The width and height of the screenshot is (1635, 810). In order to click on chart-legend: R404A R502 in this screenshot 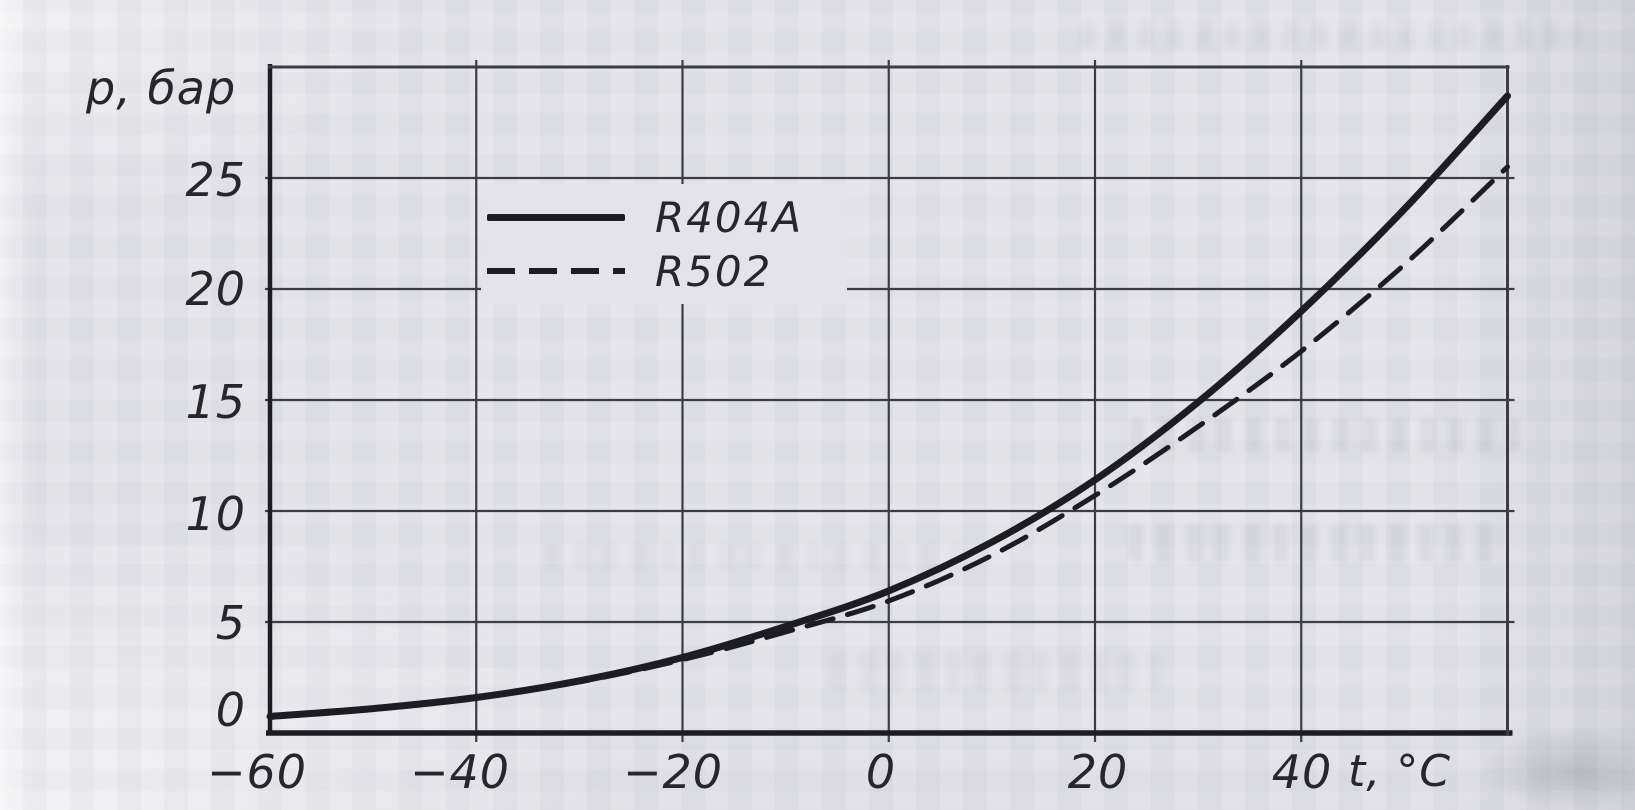, I will do `click(664, 244)`.